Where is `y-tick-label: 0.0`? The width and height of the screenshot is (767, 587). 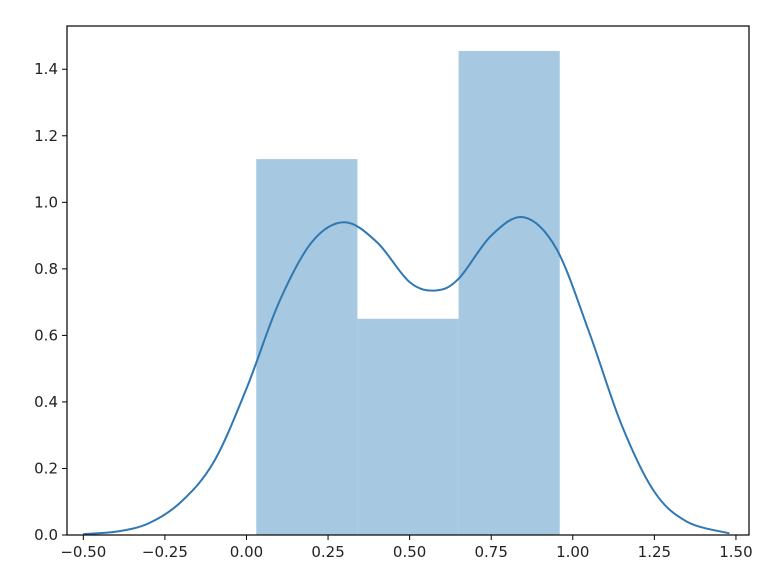
y-tick-label: 0.0 is located at coordinates (46, 535).